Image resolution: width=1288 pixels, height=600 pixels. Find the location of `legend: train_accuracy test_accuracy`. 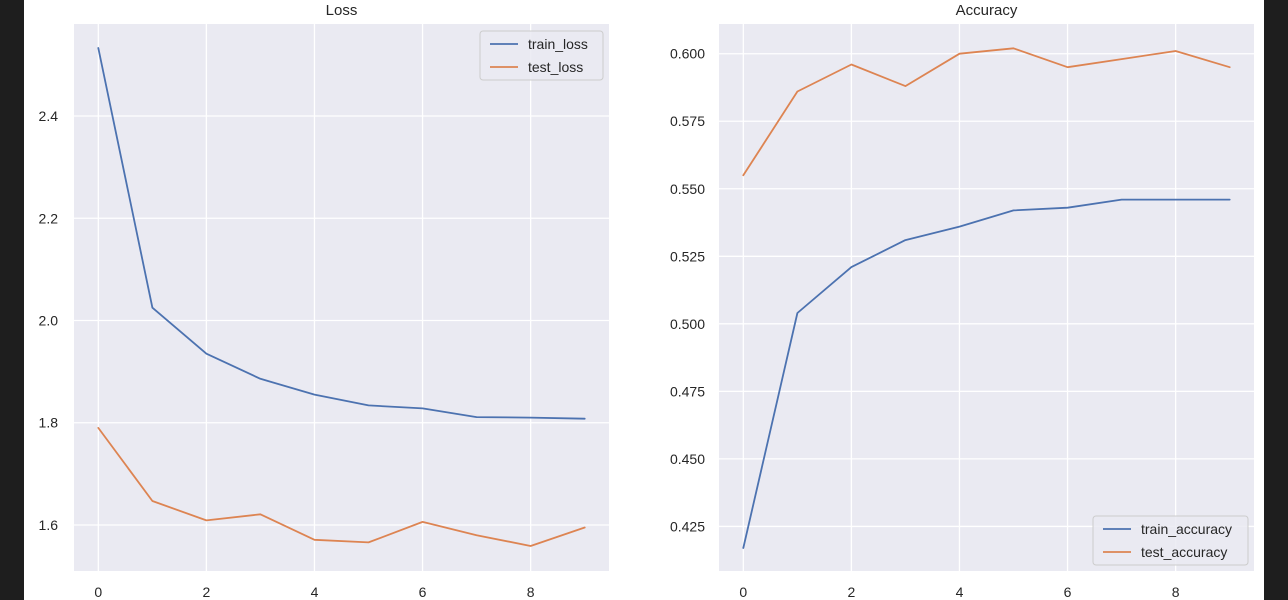

legend: train_accuracy test_accuracy is located at coordinates (1170, 540).